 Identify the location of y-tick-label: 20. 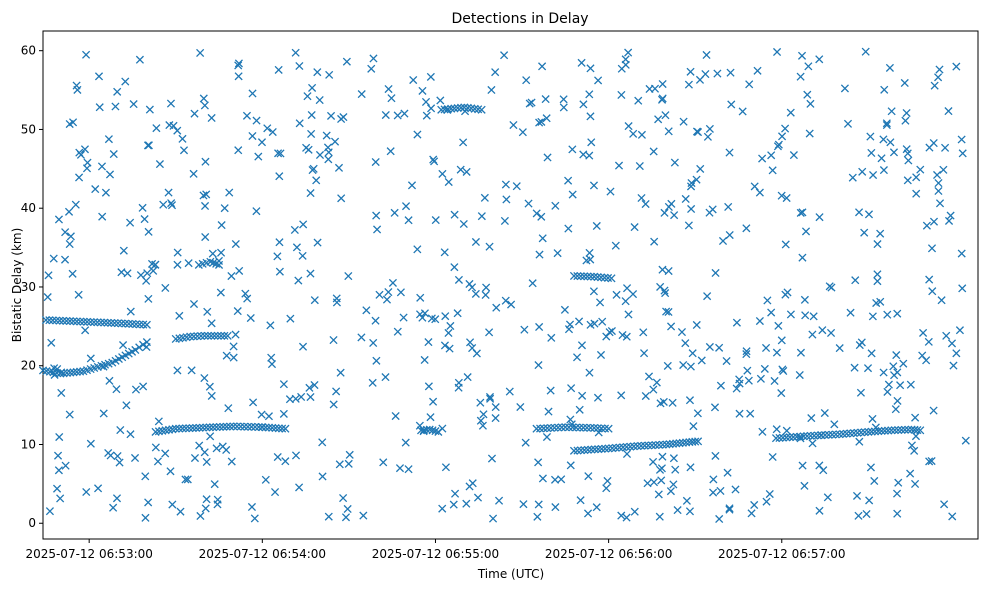
(28, 366).